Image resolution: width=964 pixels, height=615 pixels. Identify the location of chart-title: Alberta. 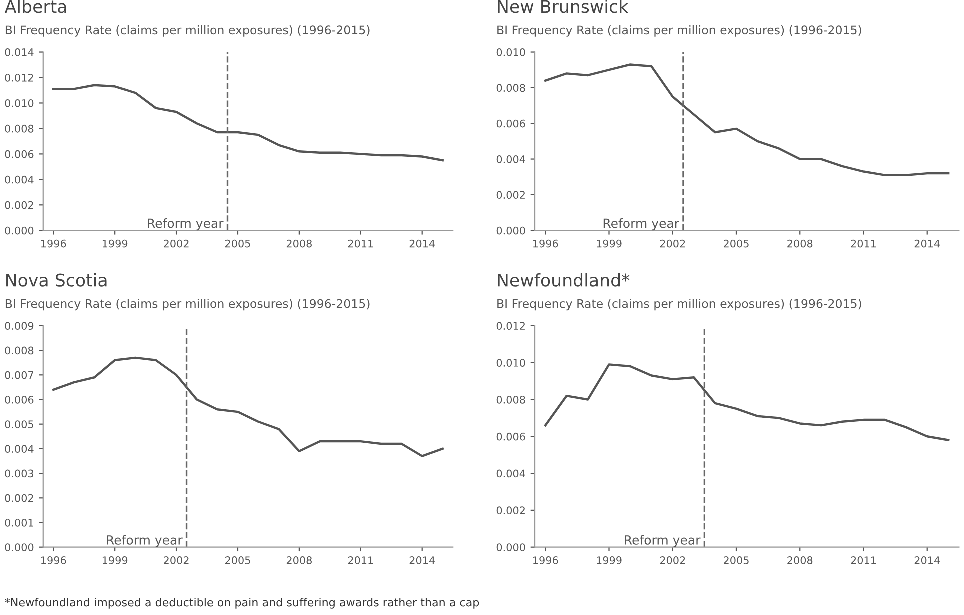
(35, 7).